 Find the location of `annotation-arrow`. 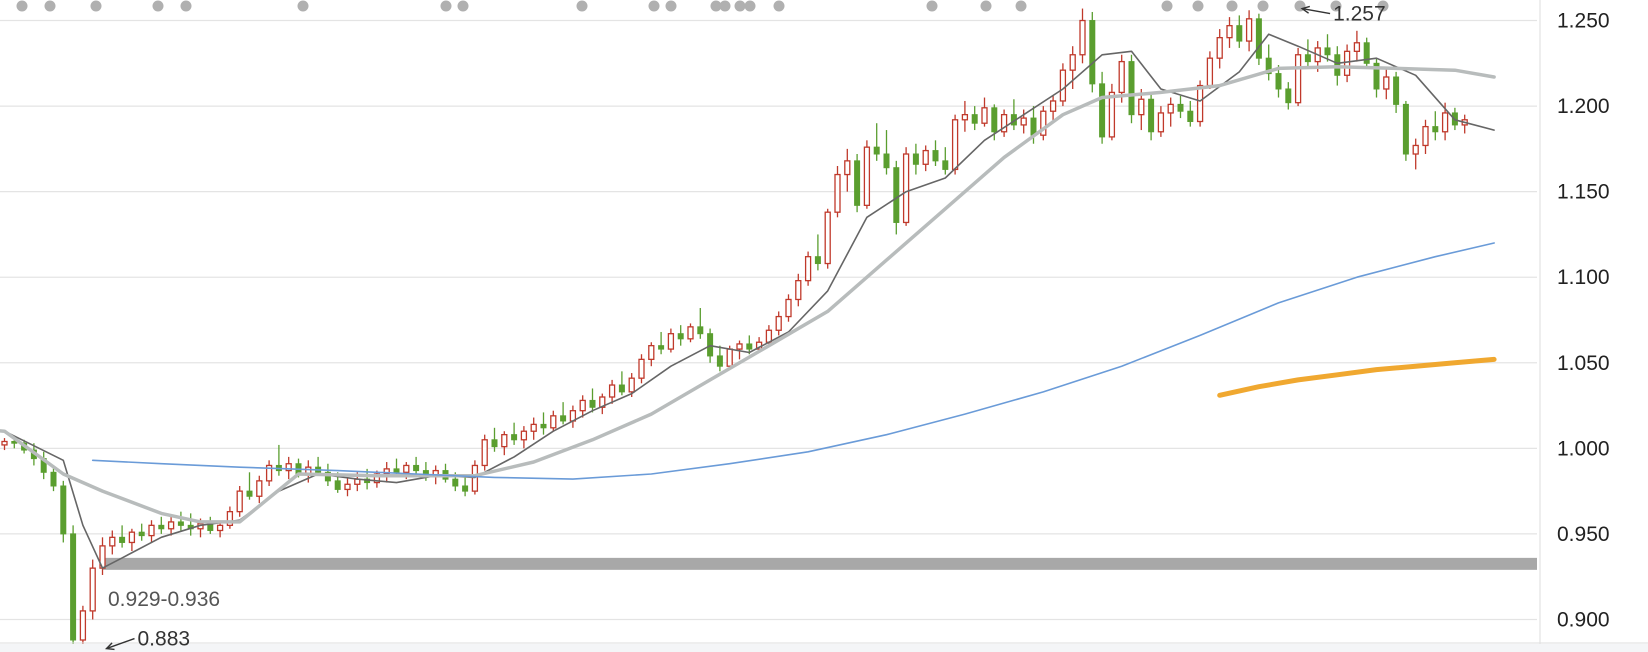

annotation-arrow is located at coordinates (120, 643).